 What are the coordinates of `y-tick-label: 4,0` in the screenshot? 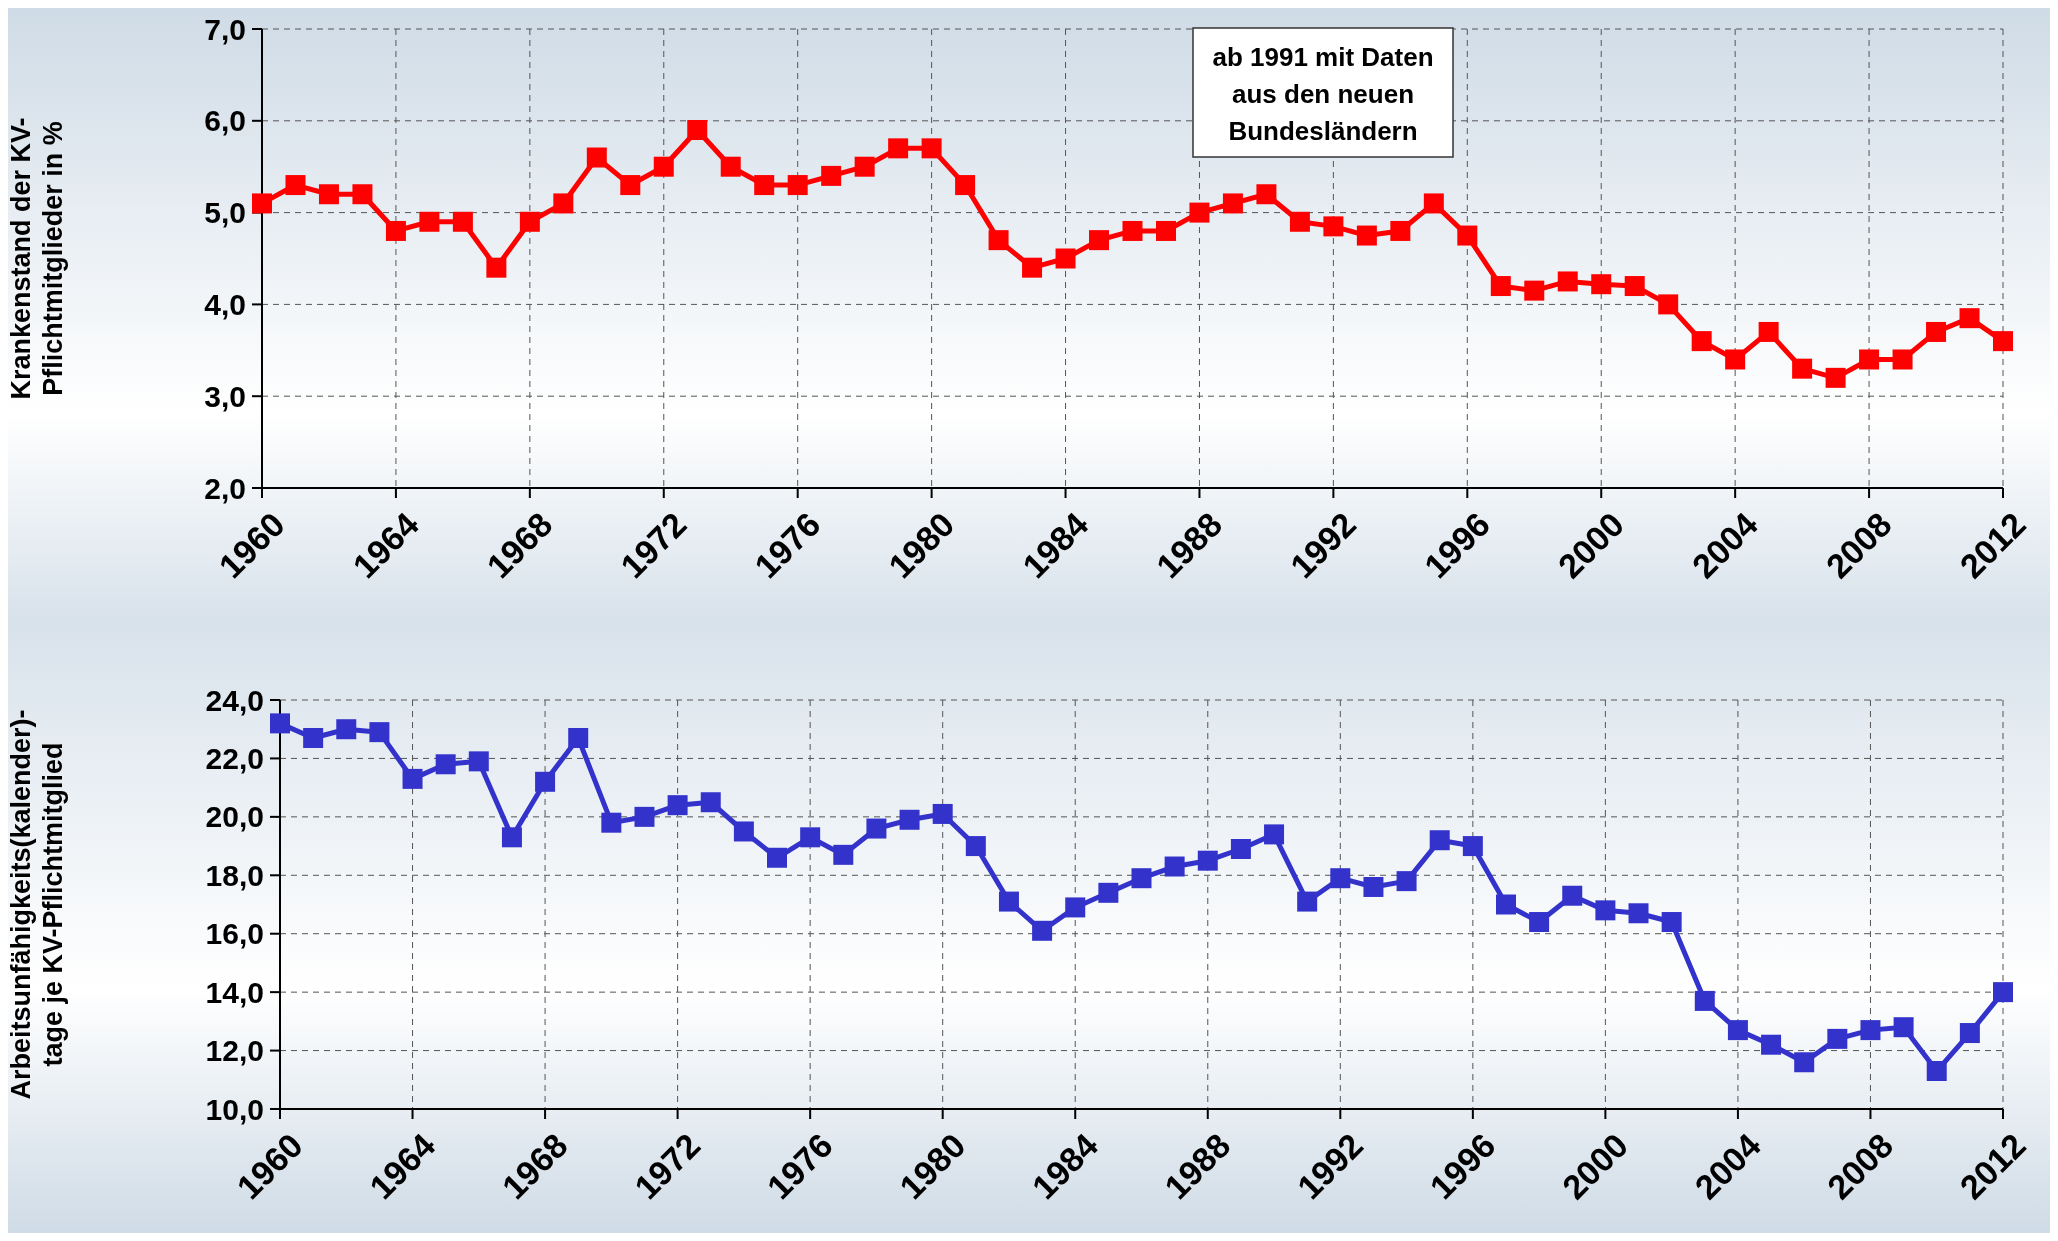 It's located at (225, 304).